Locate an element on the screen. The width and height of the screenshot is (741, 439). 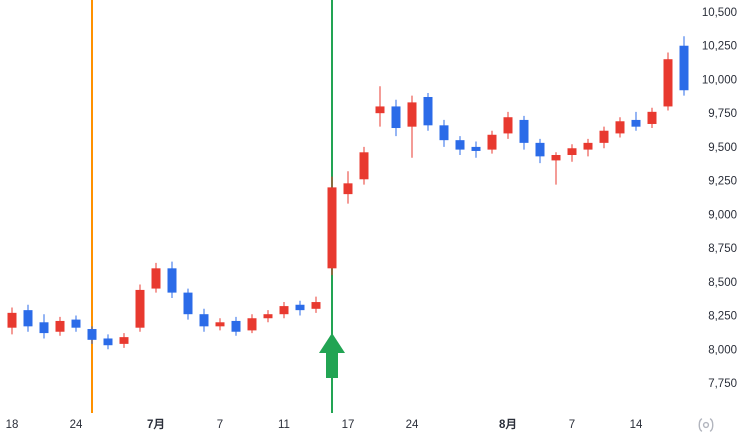
price-tick-label: 8,750 is located at coordinates (722, 249).